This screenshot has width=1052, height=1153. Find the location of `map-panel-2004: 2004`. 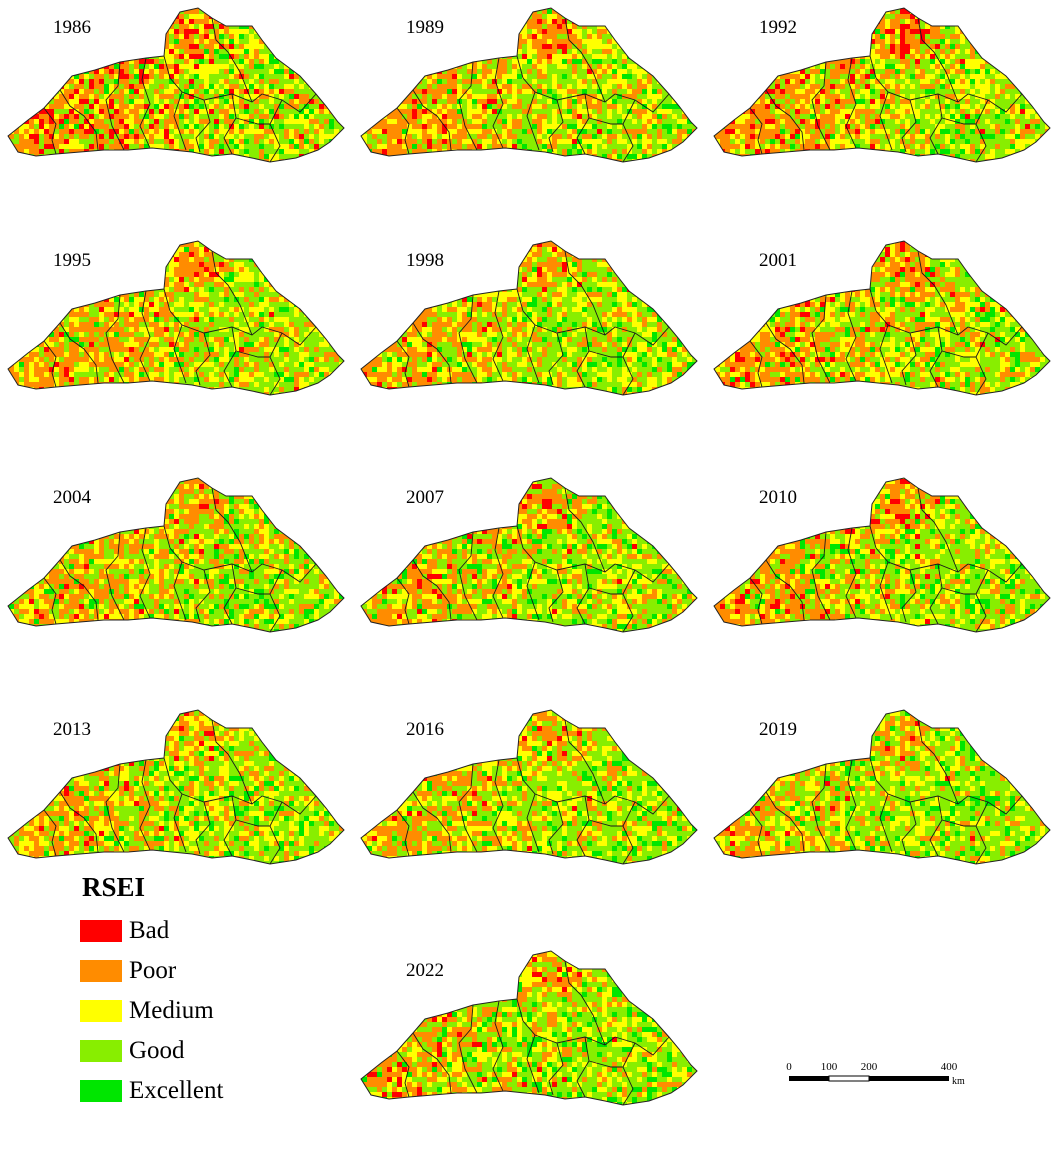

map-panel-2004: 2004 is located at coordinates (175, 575).